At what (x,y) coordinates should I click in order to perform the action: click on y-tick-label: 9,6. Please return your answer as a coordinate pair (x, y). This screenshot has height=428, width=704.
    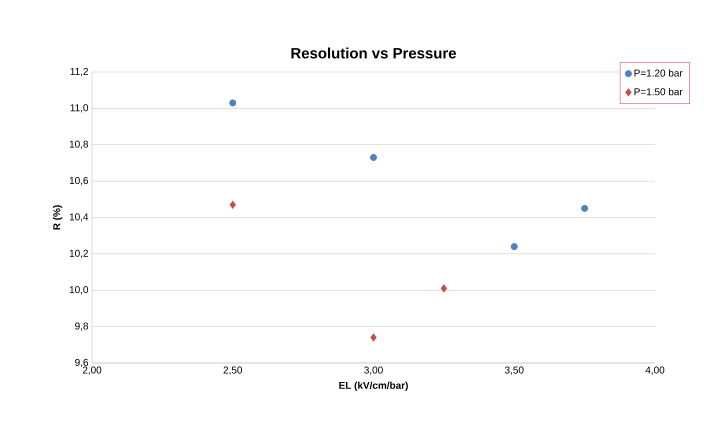
    Looking at the image, I should click on (81, 363).